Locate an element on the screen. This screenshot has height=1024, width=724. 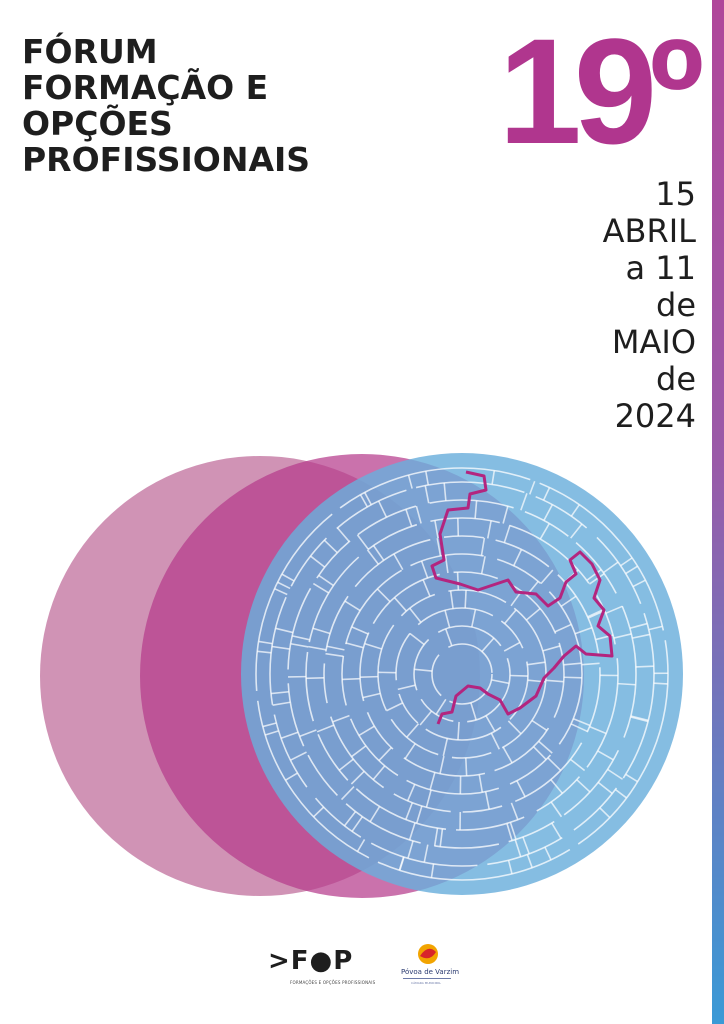
title-line-3: OPÇÕES is located at coordinates (97, 123).